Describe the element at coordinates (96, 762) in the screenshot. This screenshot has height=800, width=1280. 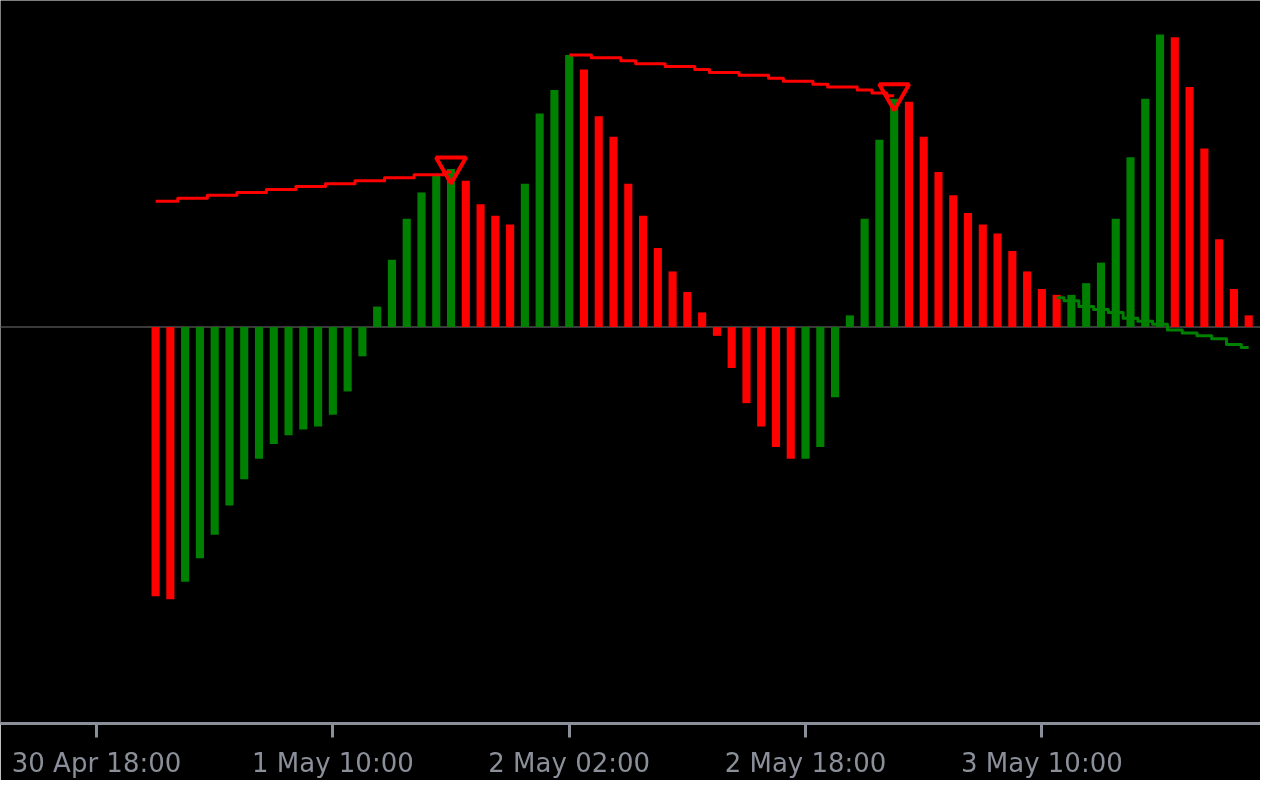
I see `x-tick-label: 30 Apr 18:00` at that location.